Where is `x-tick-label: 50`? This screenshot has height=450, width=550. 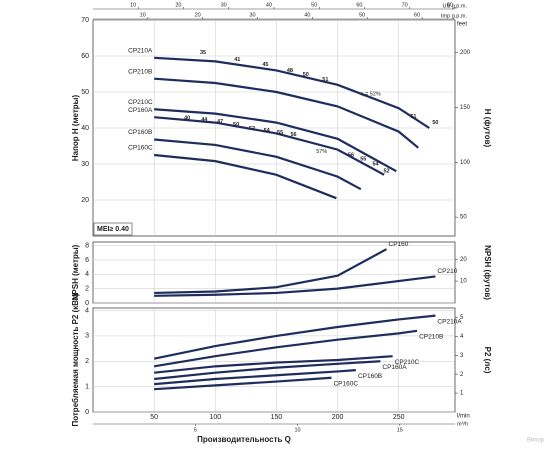
x-tick-label: 50 is located at coordinates (154, 417).